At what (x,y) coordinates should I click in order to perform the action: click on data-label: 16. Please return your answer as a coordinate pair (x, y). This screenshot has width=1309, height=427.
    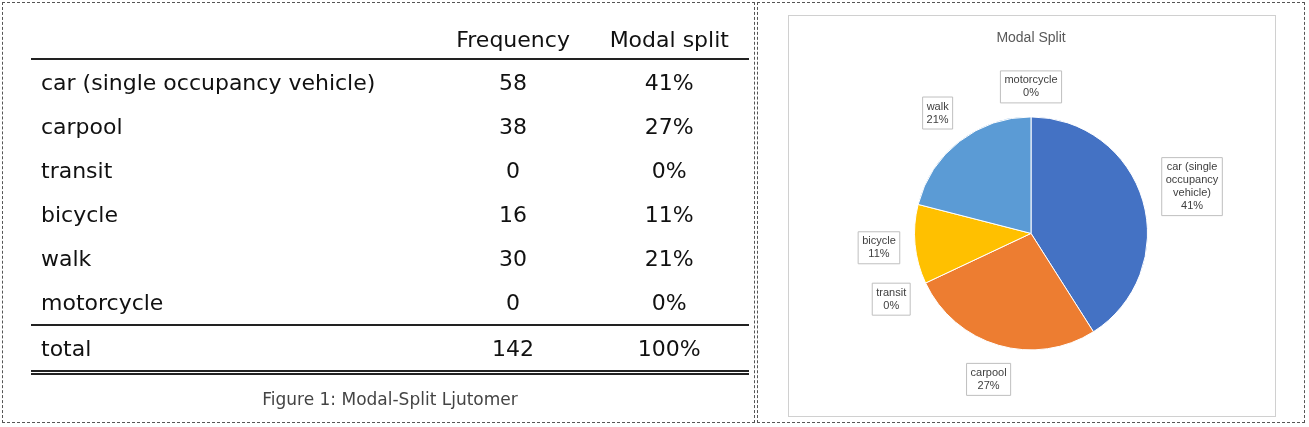
    Looking at the image, I should click on (513, 214).